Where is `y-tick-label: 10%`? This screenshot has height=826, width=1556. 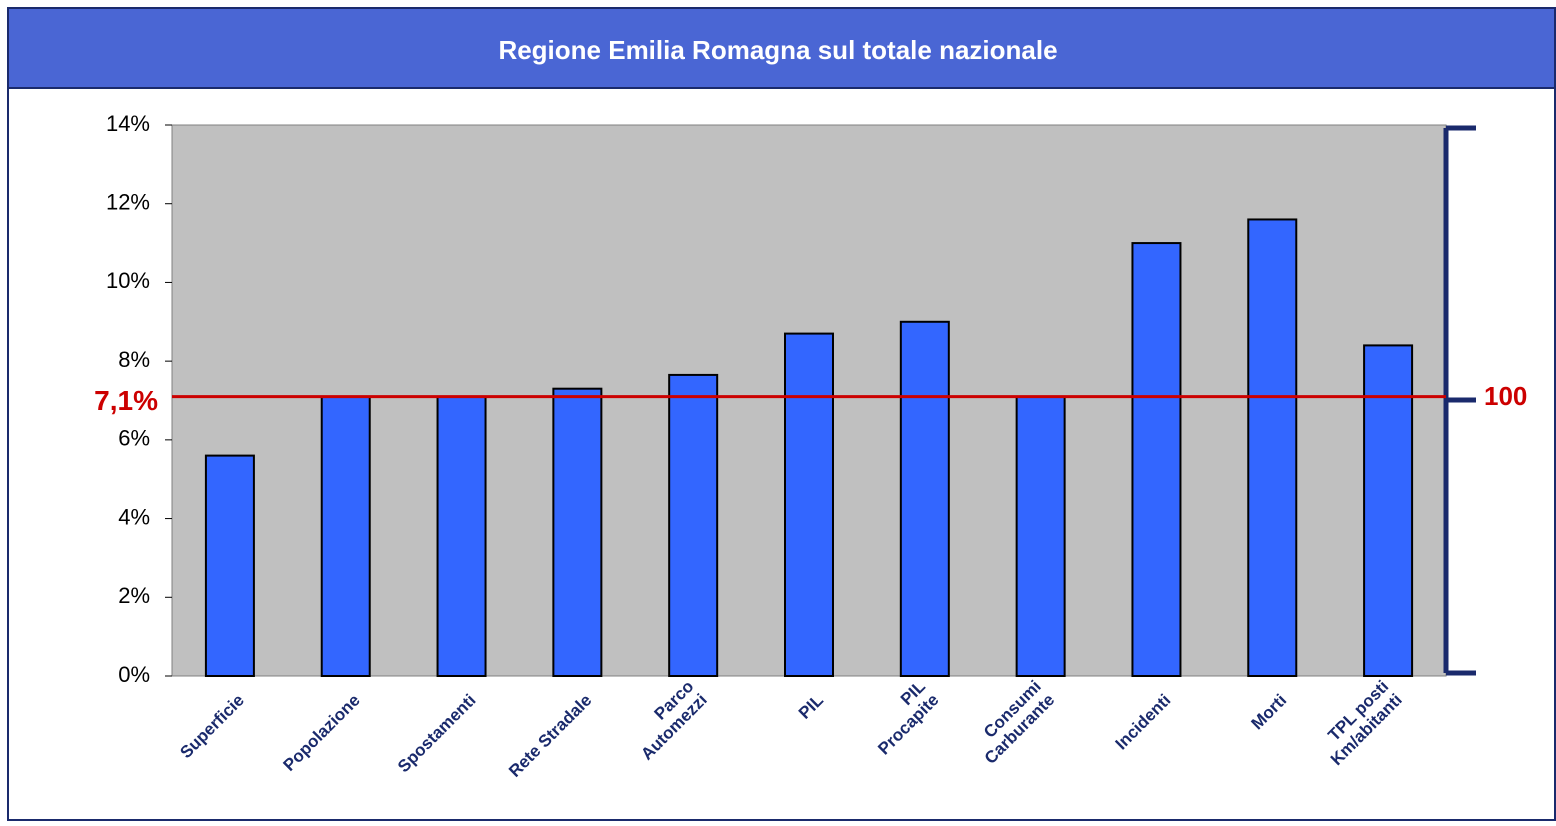
y-tick-label: 10% is located at coordinates (128, 280).